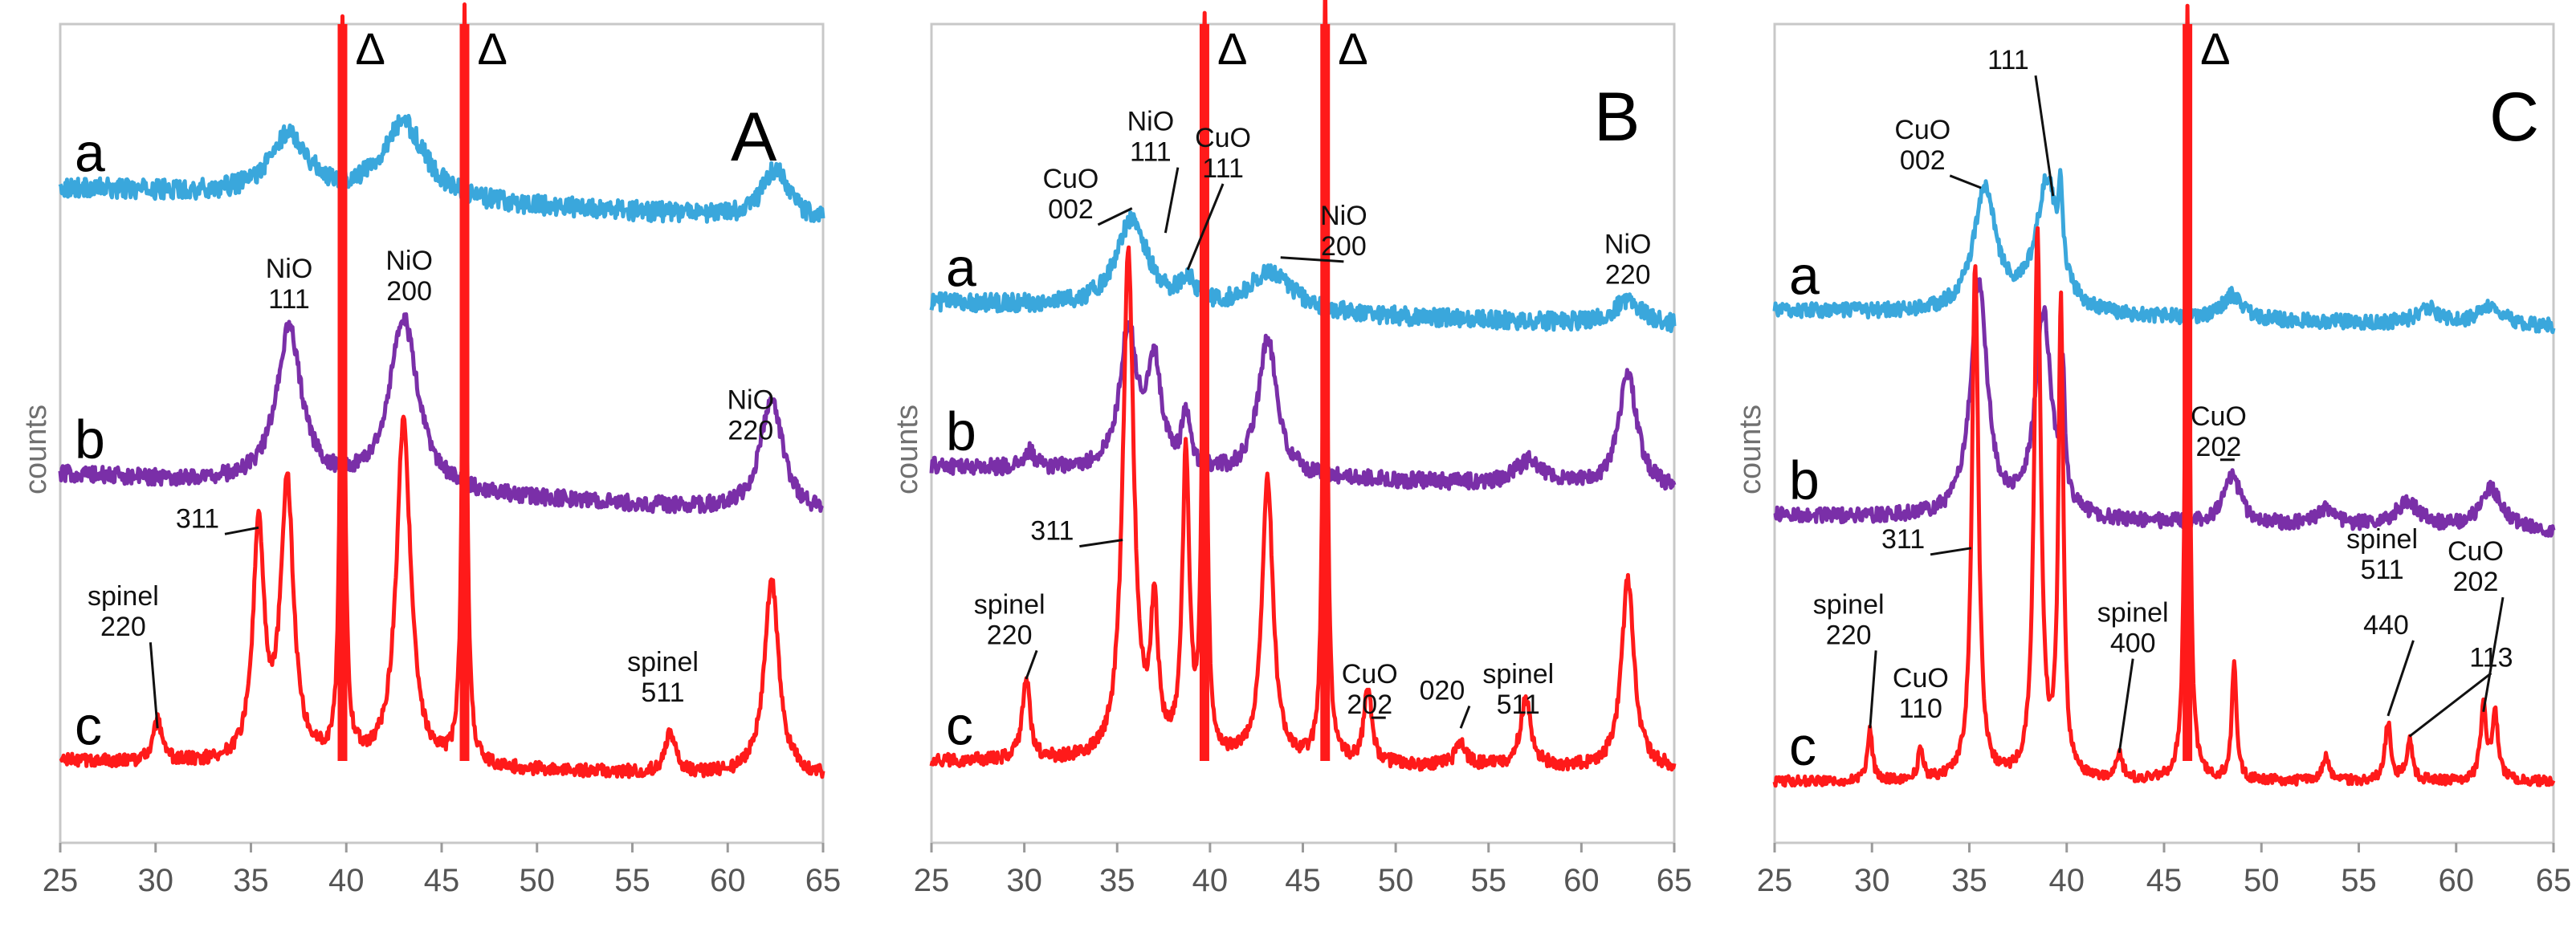  I want to click on peak-annotation: 440, so click(2386, 625).